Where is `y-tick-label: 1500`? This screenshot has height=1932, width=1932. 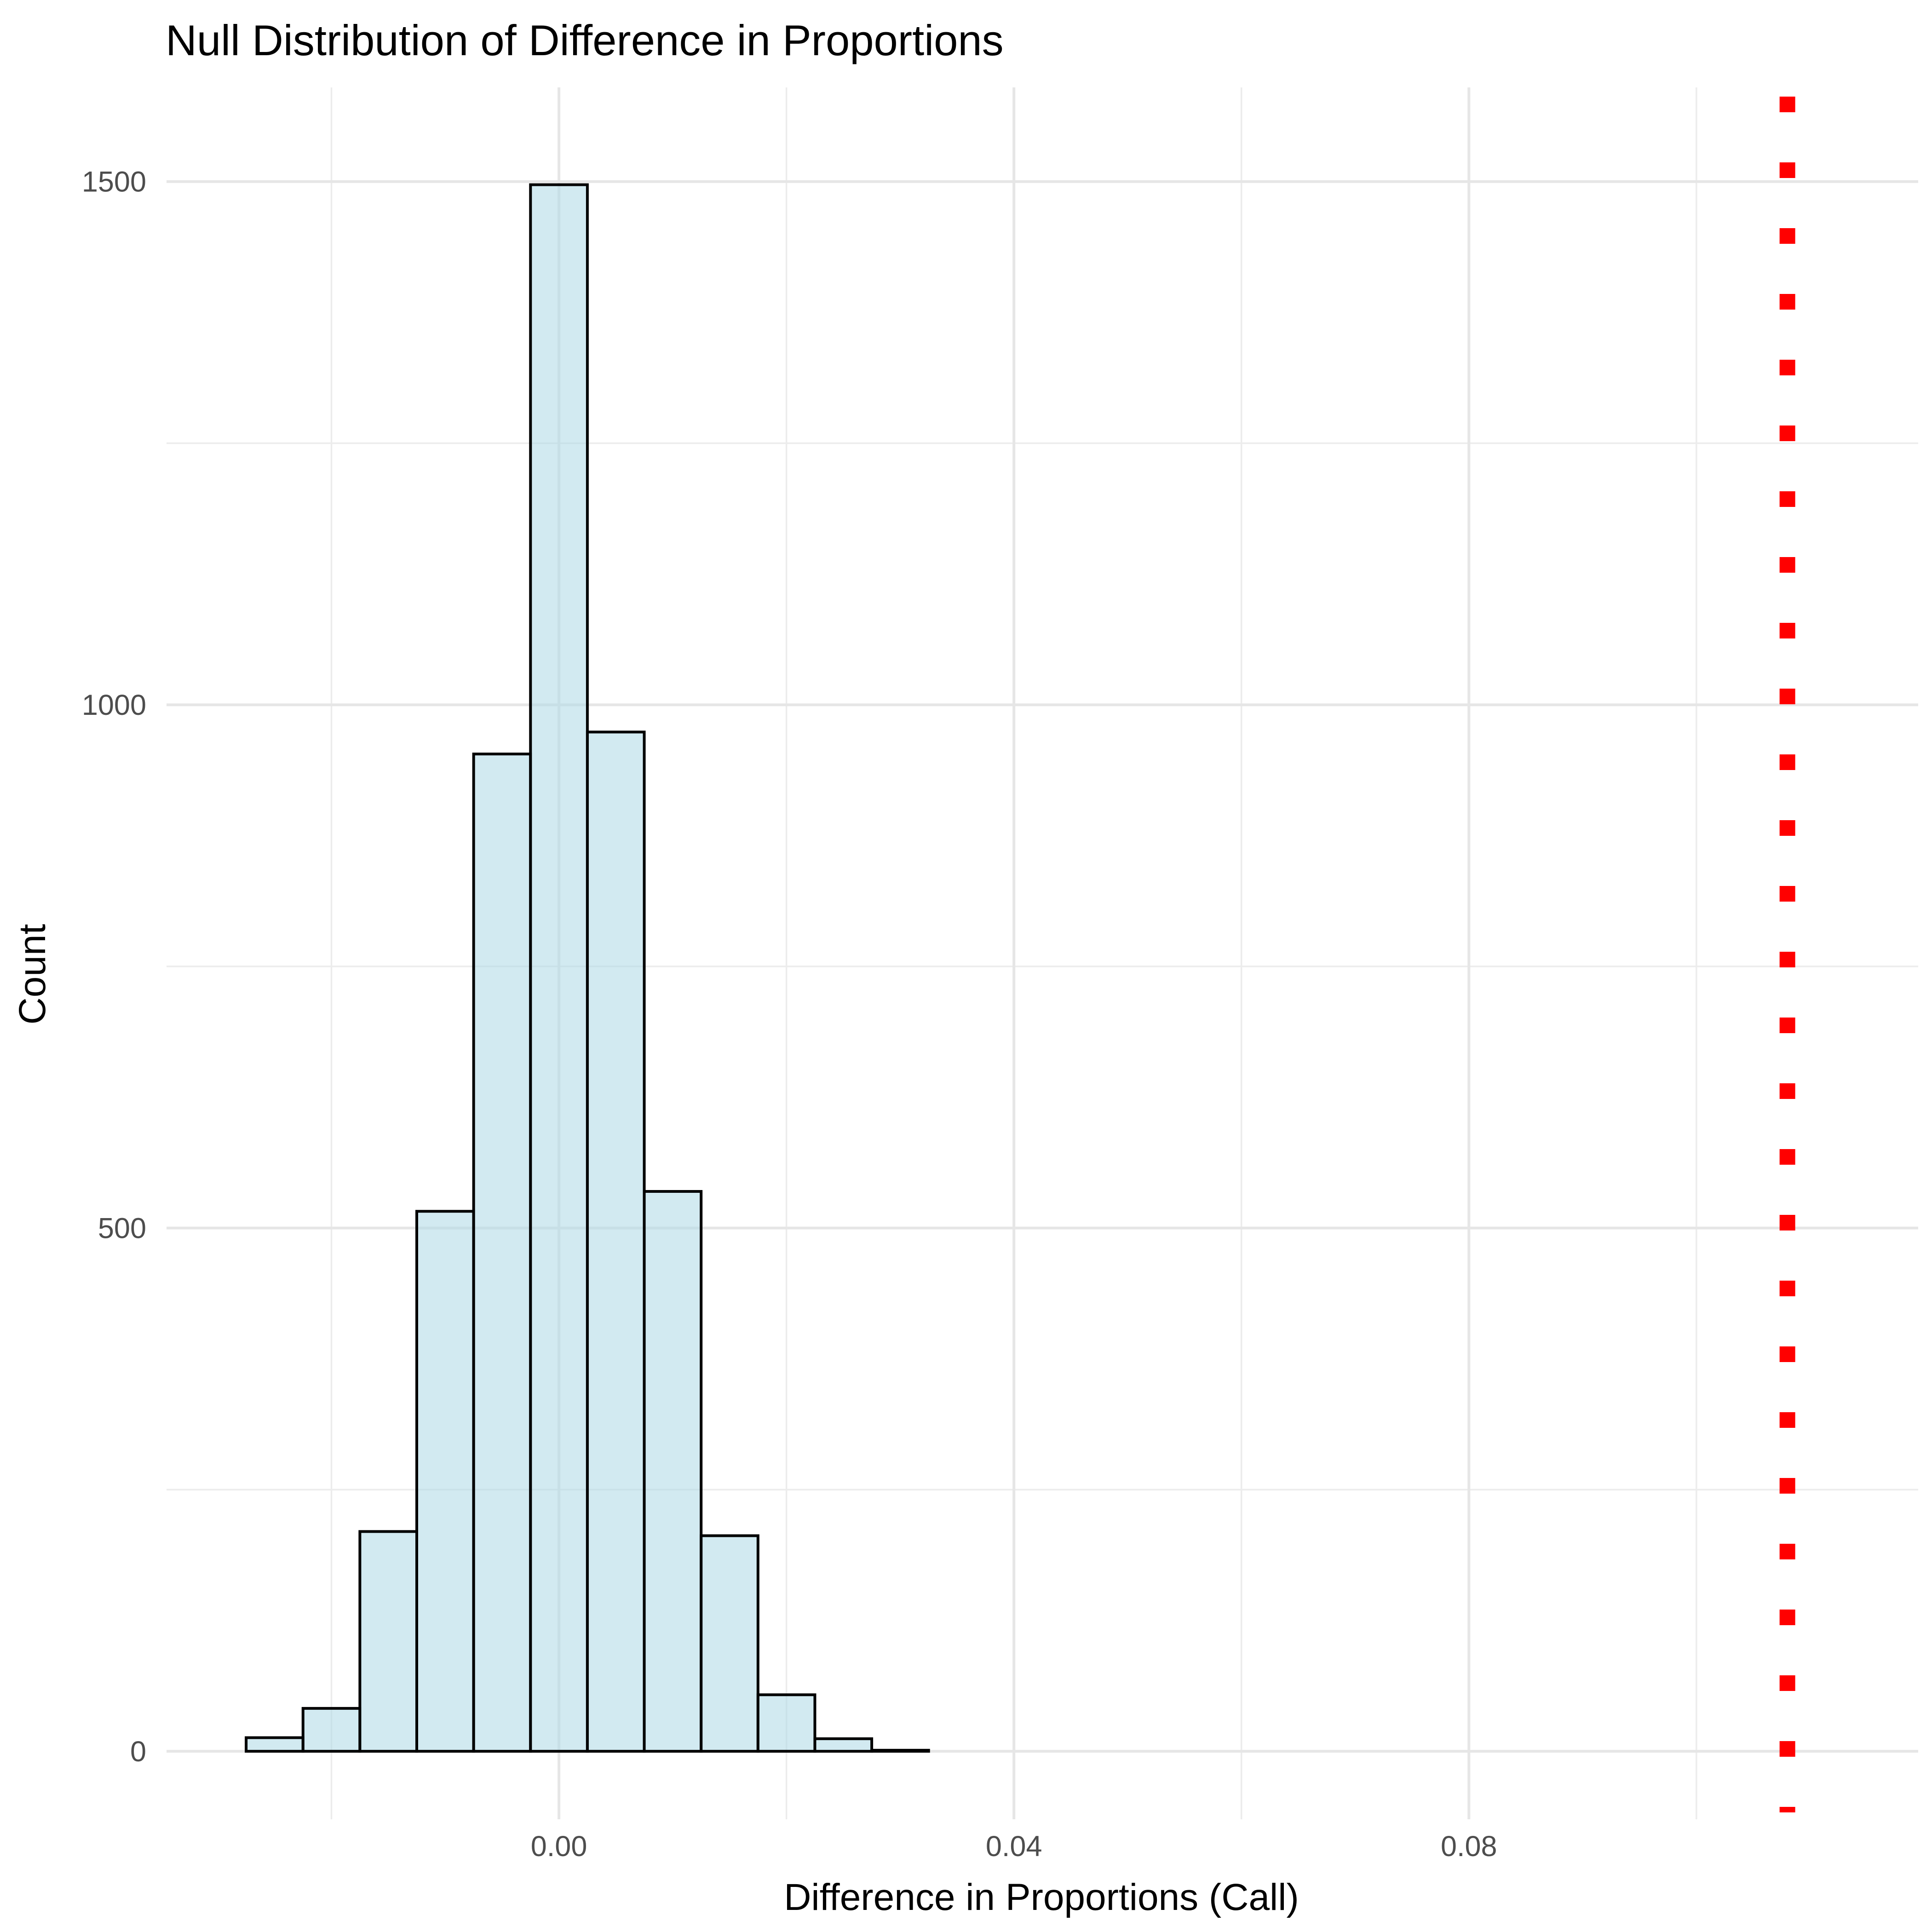 y-tick-label: 1500 is located at coordinates (114, 182).